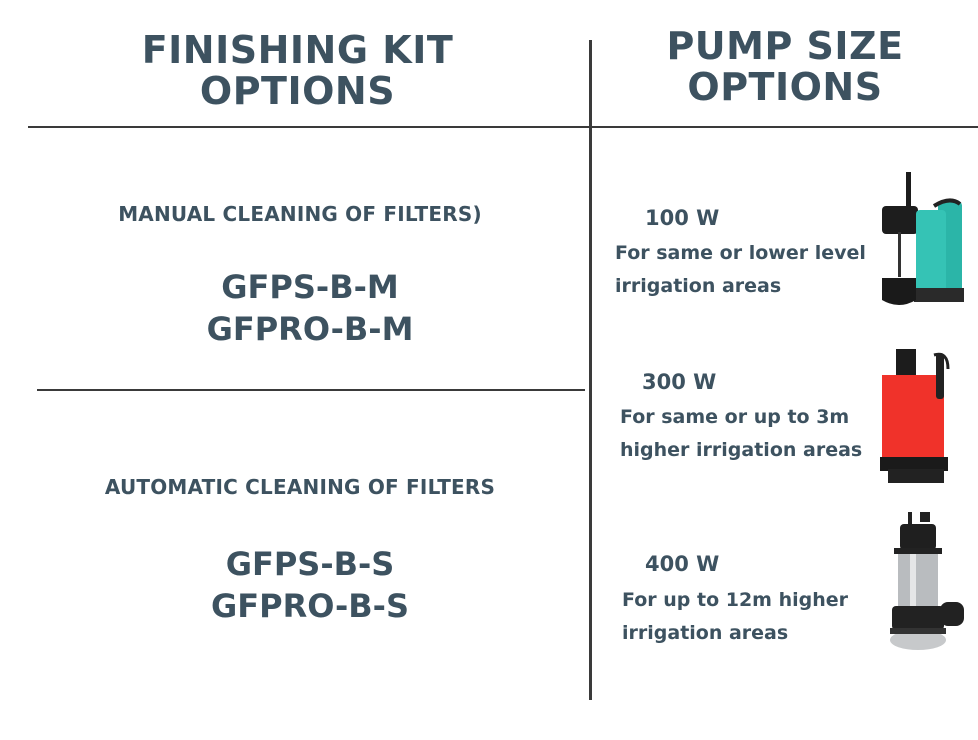 This screenshot has height=740, width=978. I want to click on kit-code: GFPRO-B-S, so click(309, 606).